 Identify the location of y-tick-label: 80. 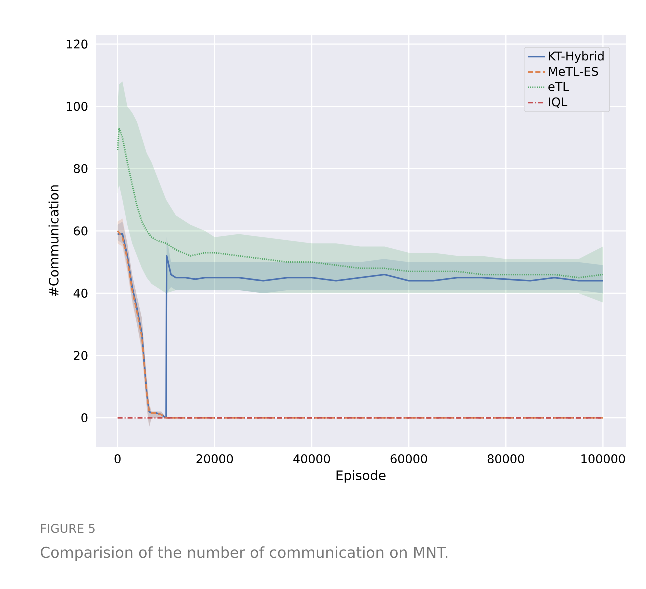
(81, 169).